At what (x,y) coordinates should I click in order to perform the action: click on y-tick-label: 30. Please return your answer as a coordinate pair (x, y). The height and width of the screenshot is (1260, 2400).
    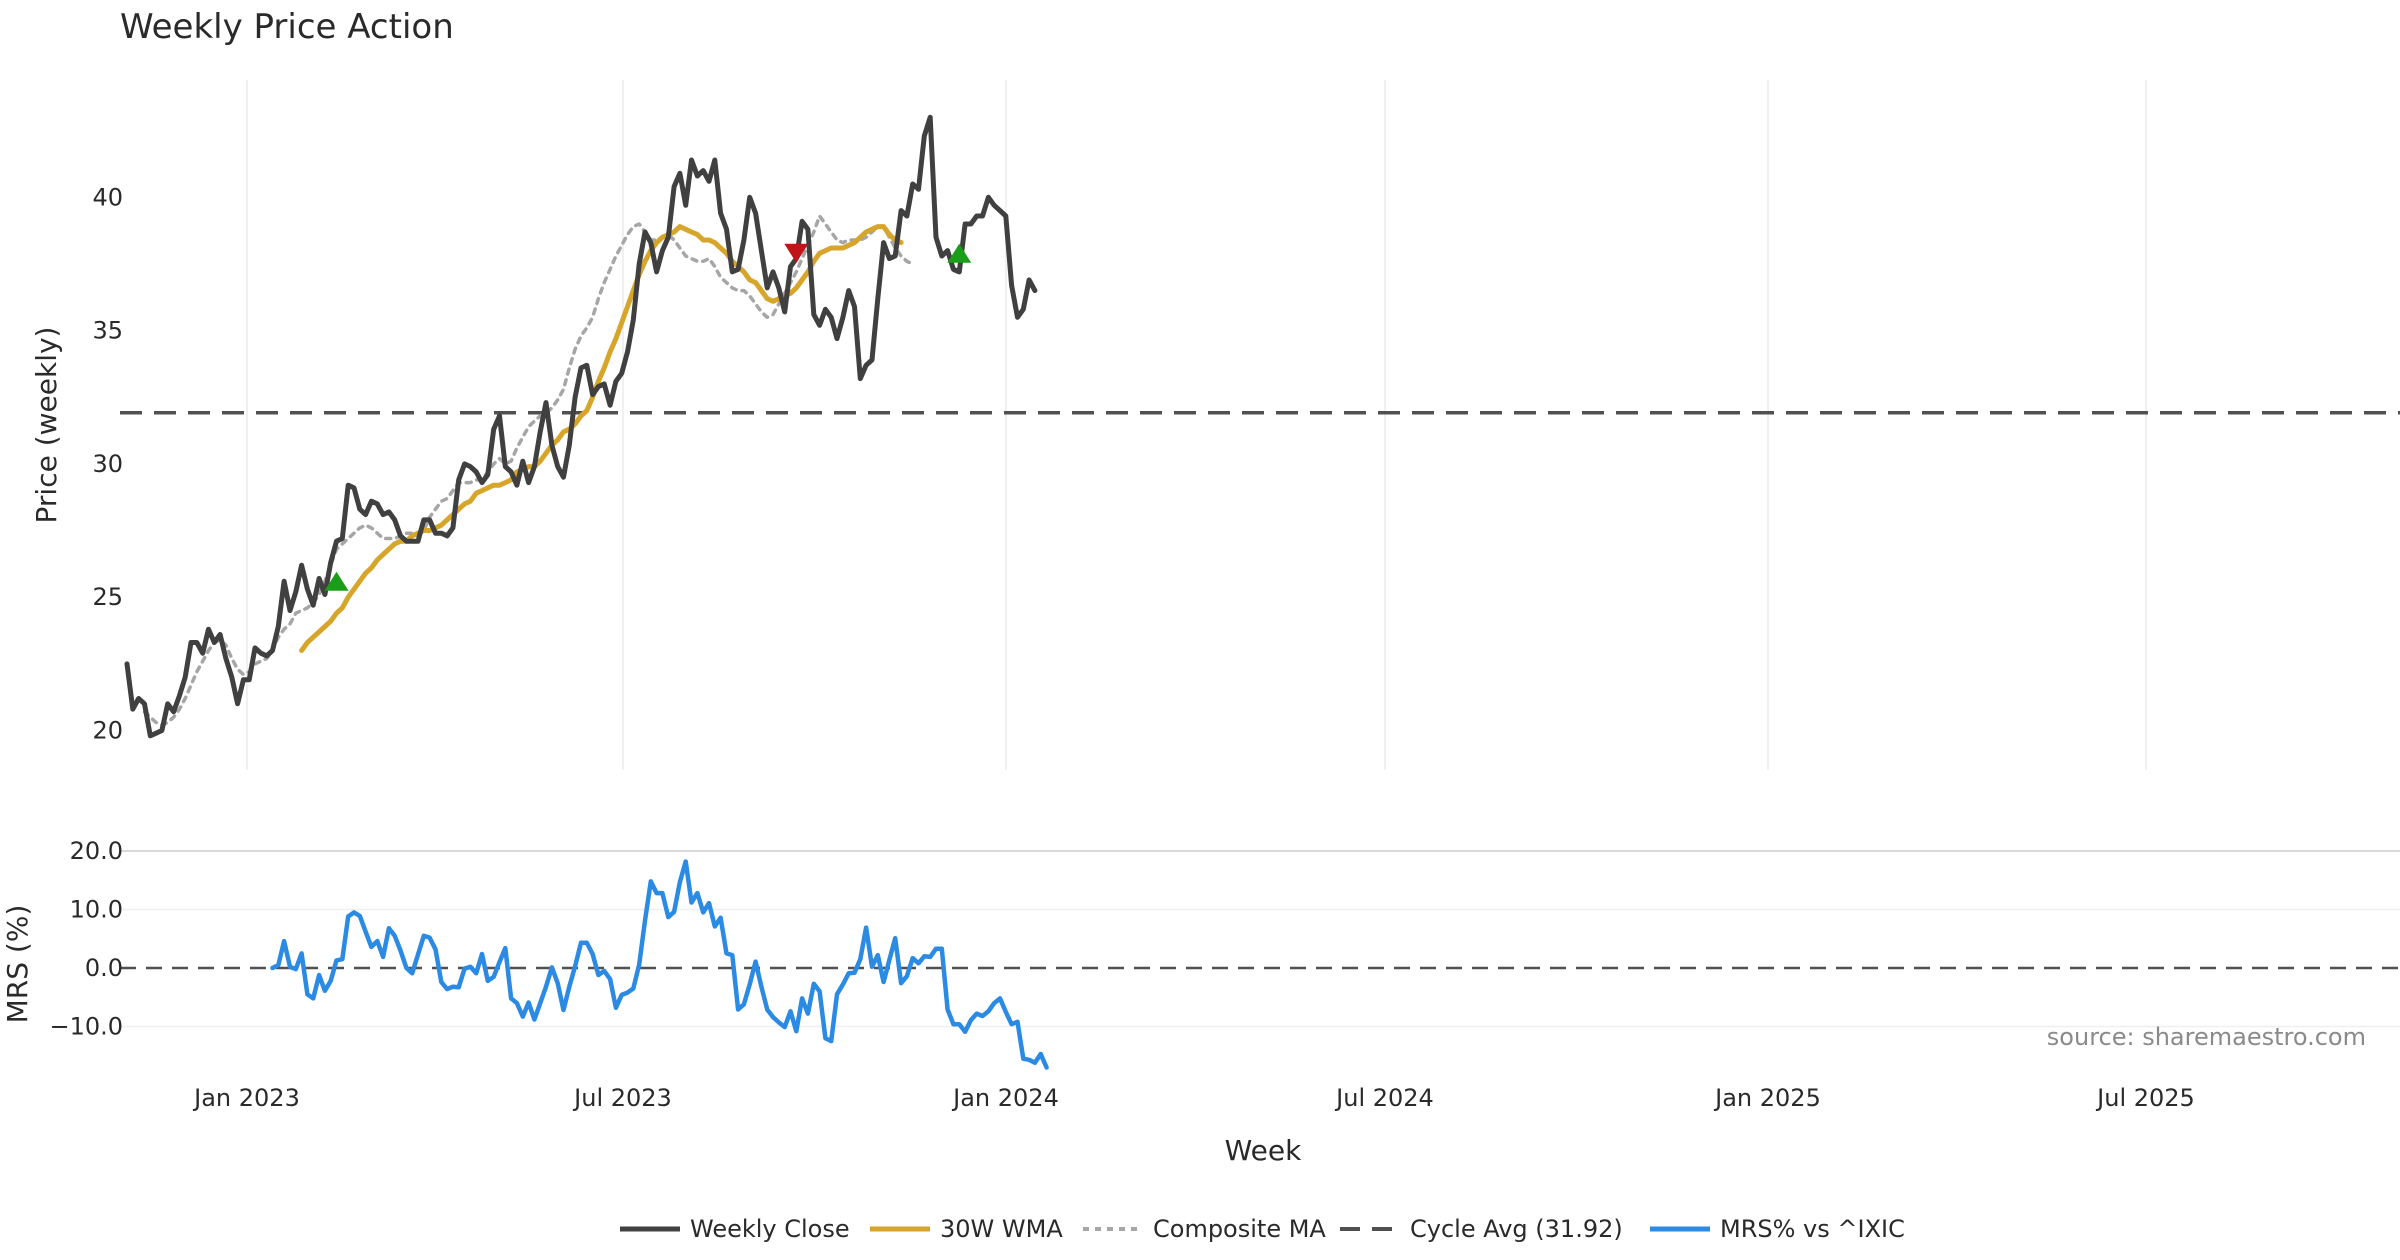
    Looking at the image, I should click on (107, 464).